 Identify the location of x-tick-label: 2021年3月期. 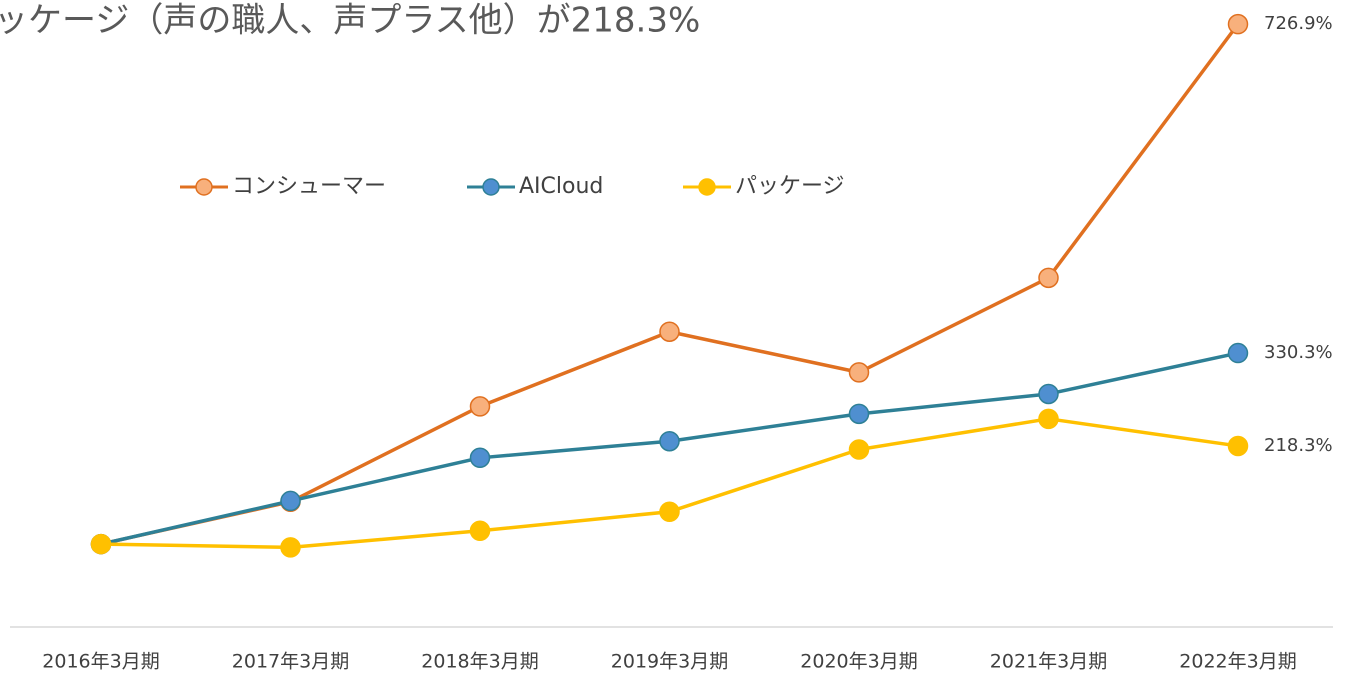
(1048, 662).